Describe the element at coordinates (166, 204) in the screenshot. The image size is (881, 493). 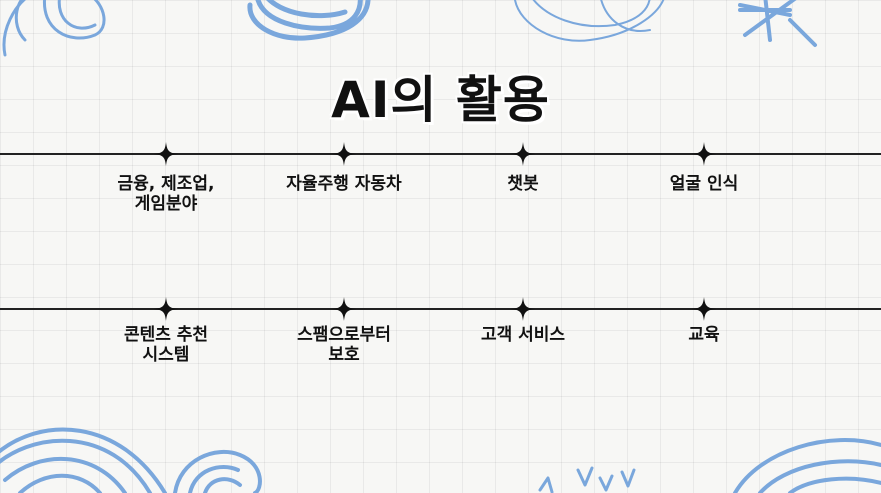
I see `use-case-line: 게임분야` at that location.